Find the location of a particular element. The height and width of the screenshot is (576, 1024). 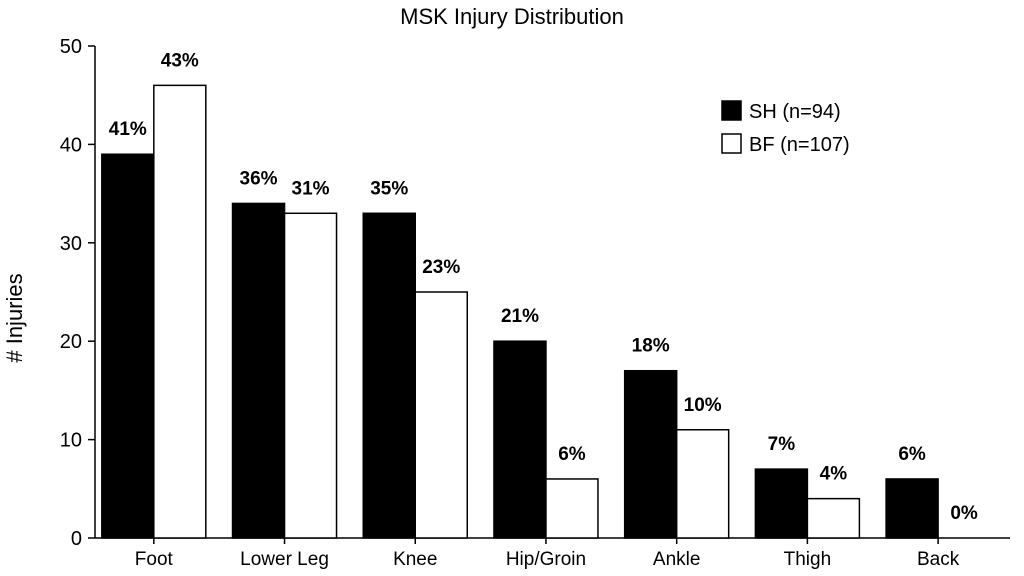

data-label: 10% is located at coordinates (703, 405).